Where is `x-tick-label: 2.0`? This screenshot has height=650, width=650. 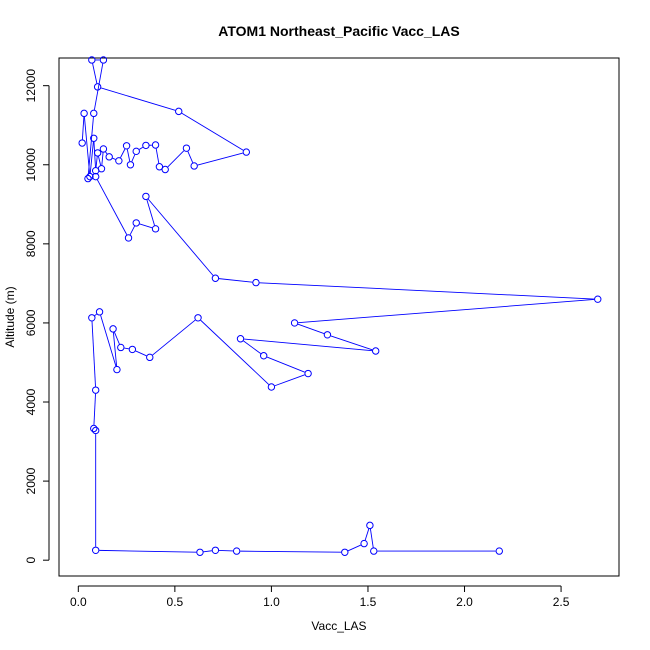 x-tick-label: 2.0 is located at coordinates (464, 602).